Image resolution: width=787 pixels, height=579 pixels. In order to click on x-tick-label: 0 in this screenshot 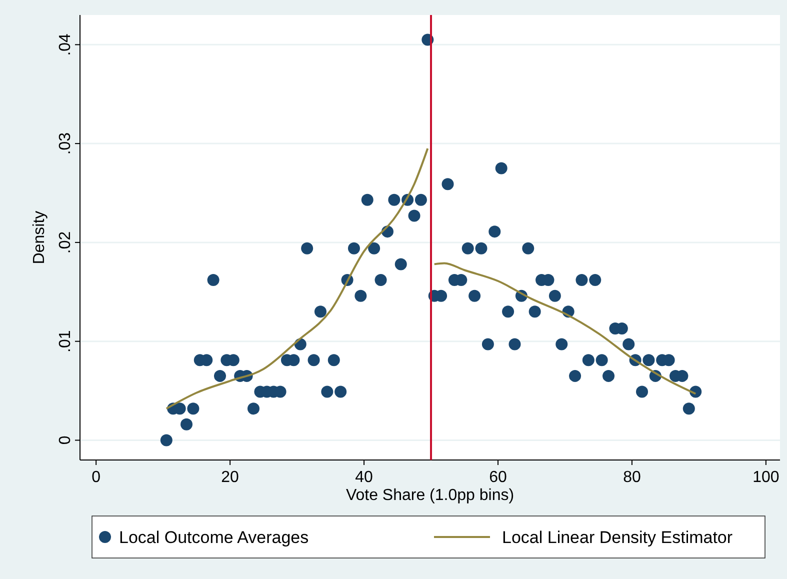, I will do `click(96, 477)`.